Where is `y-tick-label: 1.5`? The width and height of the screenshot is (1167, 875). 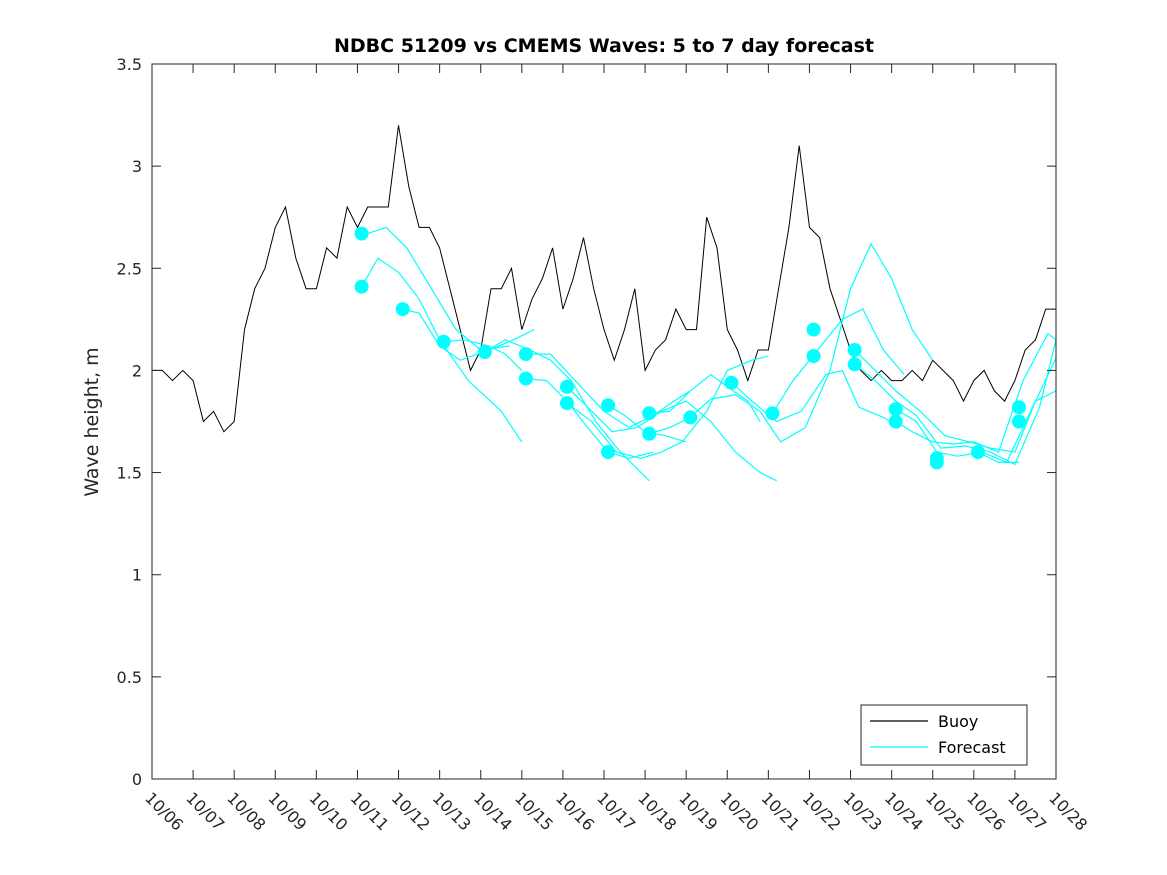
y-tick-label: 1.5 is located at coordinates (129, 473).